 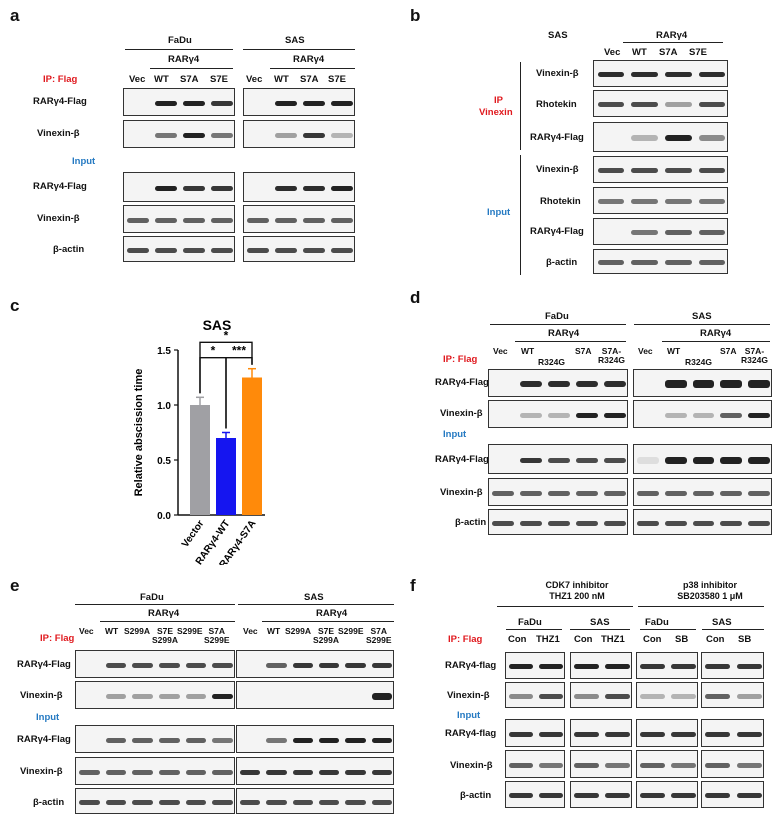 I want to click on lane-label: SB, so click(x=745, y=639).